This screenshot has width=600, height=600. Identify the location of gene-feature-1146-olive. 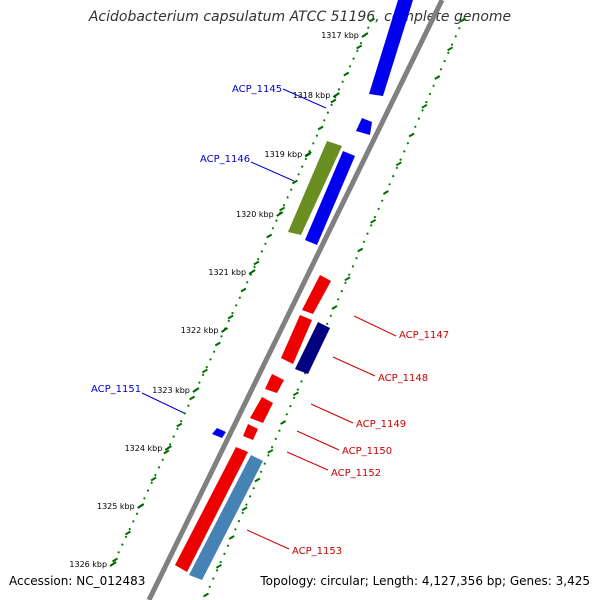
(315, 188).